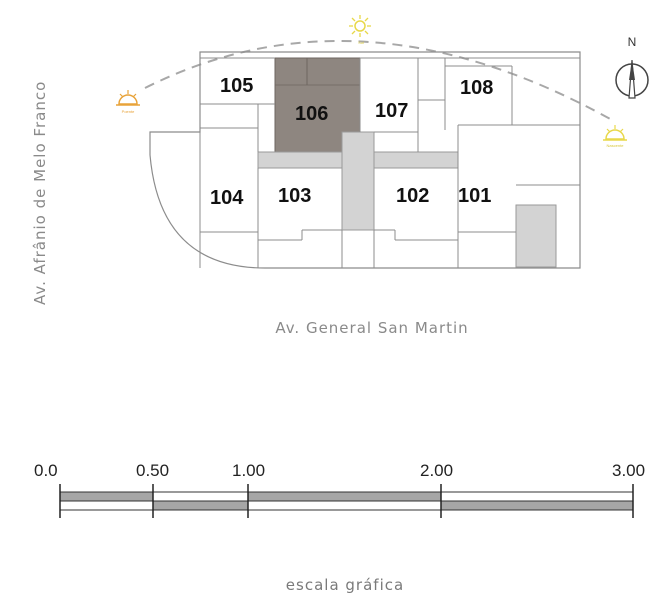  What do you see at coordinates (412, 196) in the screenshot?
I see `unit-label-102: 102` at bounding box center [412, 196].